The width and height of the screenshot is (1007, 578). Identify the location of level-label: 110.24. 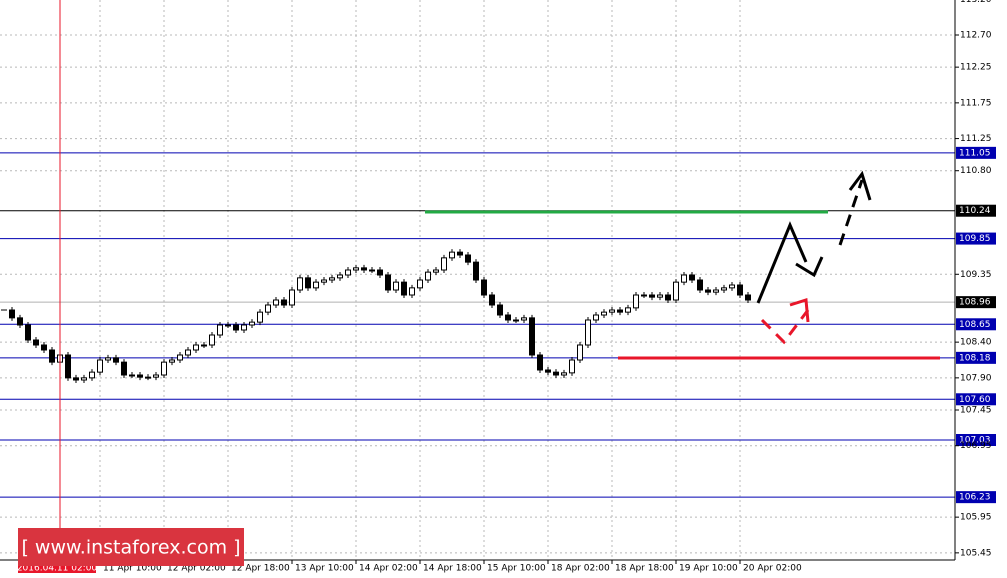
(975, 211).